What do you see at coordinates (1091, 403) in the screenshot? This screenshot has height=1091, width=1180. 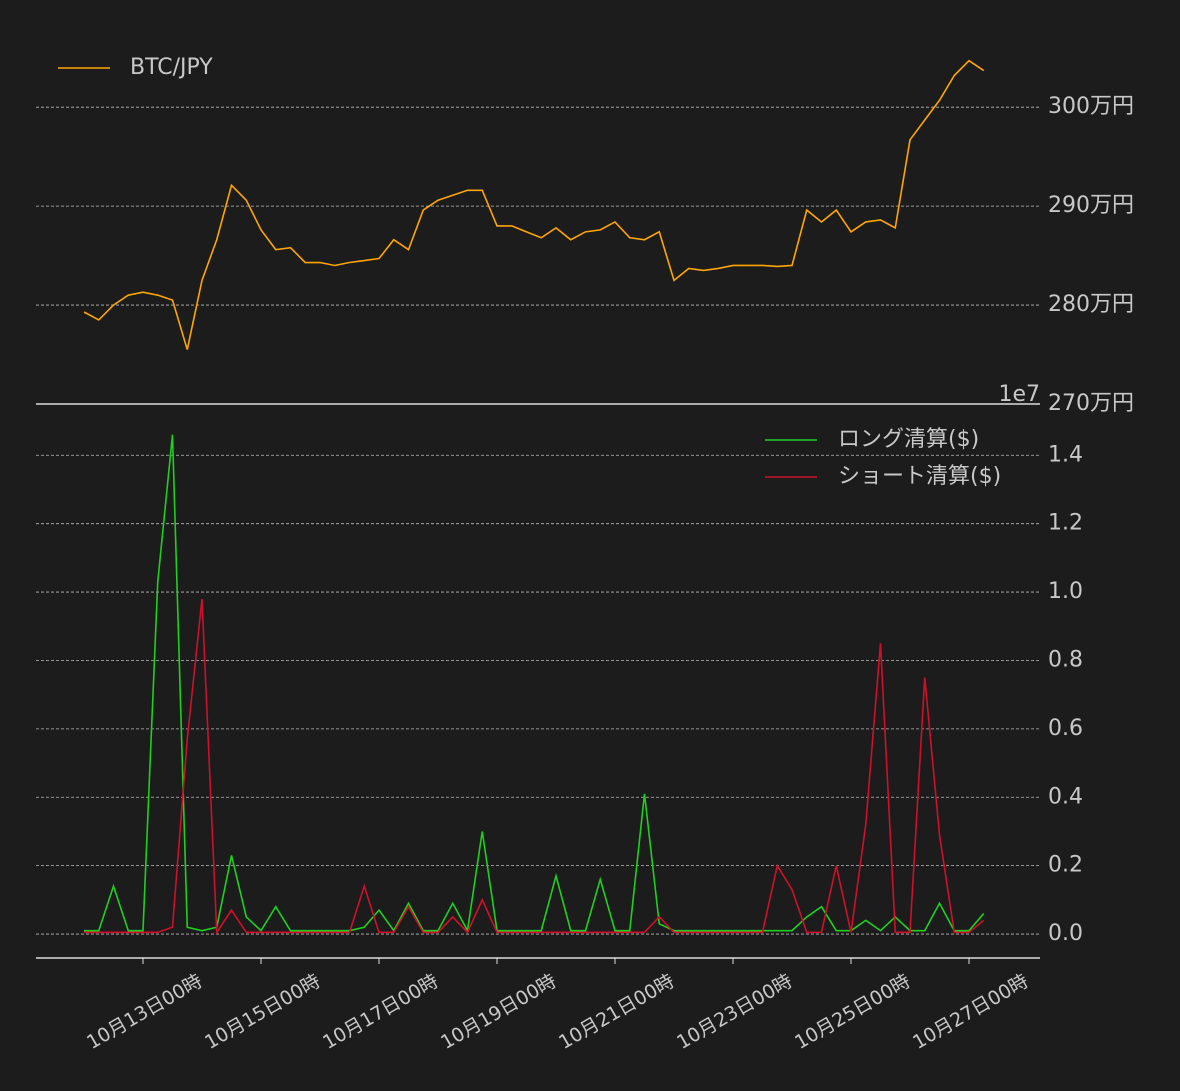 I see `y-tick-label: 270万円` at bounding box center [1091, 403].